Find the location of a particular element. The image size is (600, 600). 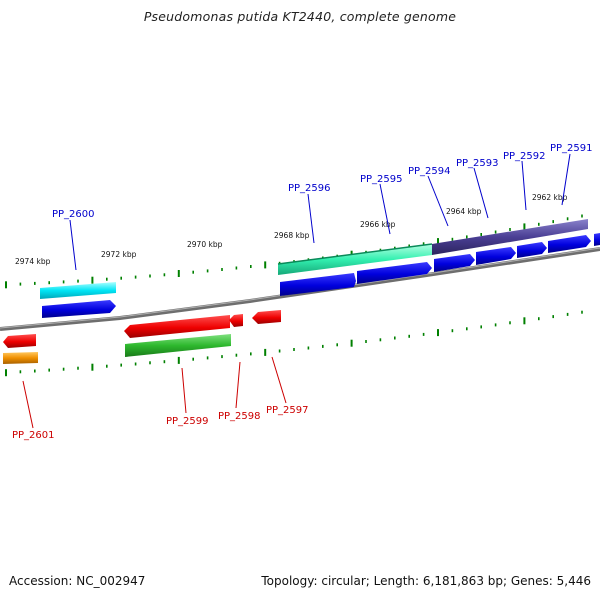

scale-label: 2962 kbp is located at coordinates (550, 197).